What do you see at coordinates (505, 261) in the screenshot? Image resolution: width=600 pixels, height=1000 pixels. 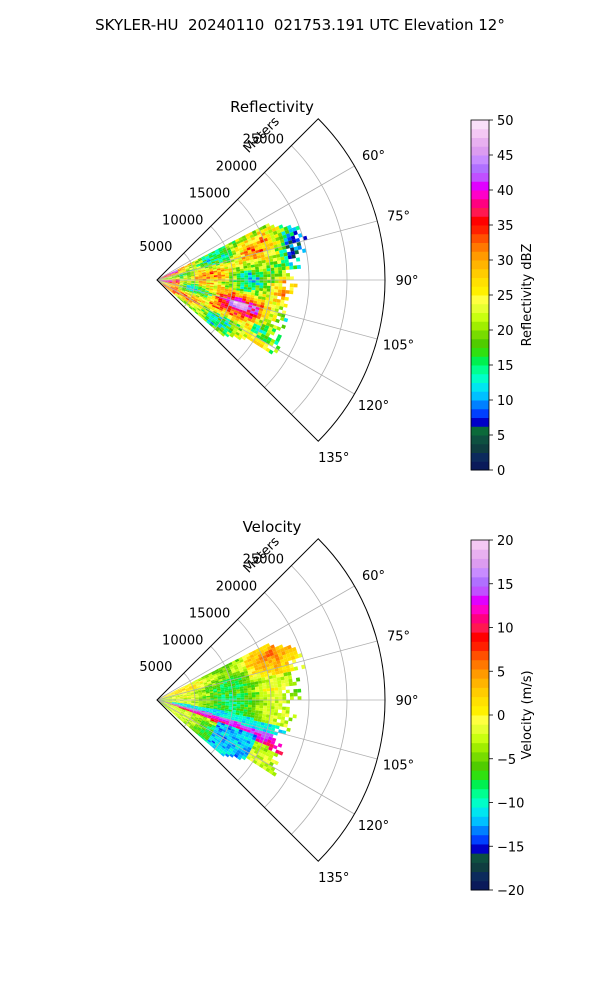 I see `colorbar-tick-label: 30` at bounding box center [505, 261].